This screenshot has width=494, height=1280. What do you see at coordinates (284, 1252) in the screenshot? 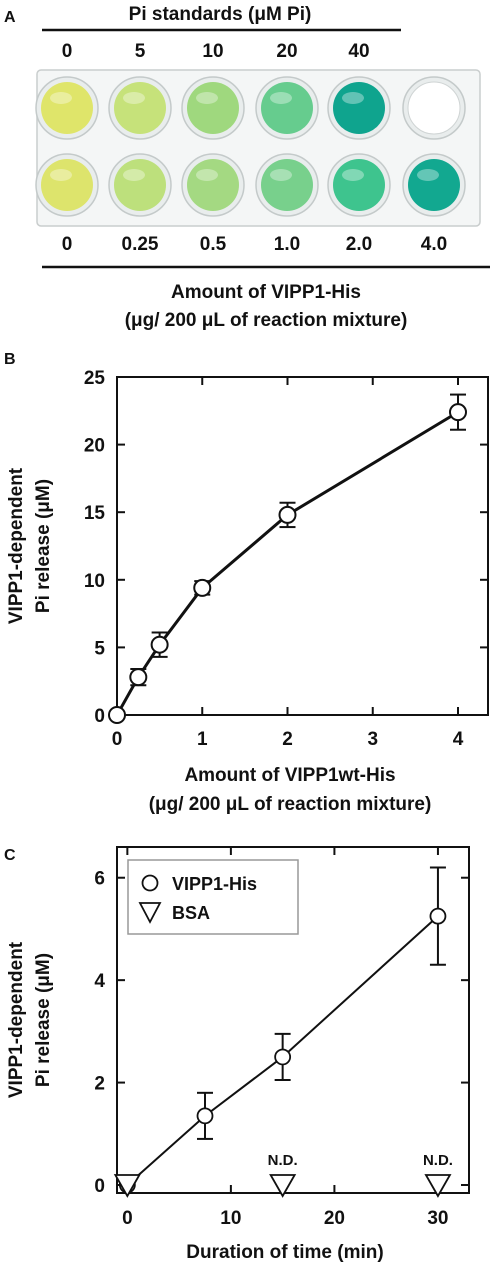
I see `panel-c-xlabel: Duration of time (min)` at bounding box center [284, 1252].